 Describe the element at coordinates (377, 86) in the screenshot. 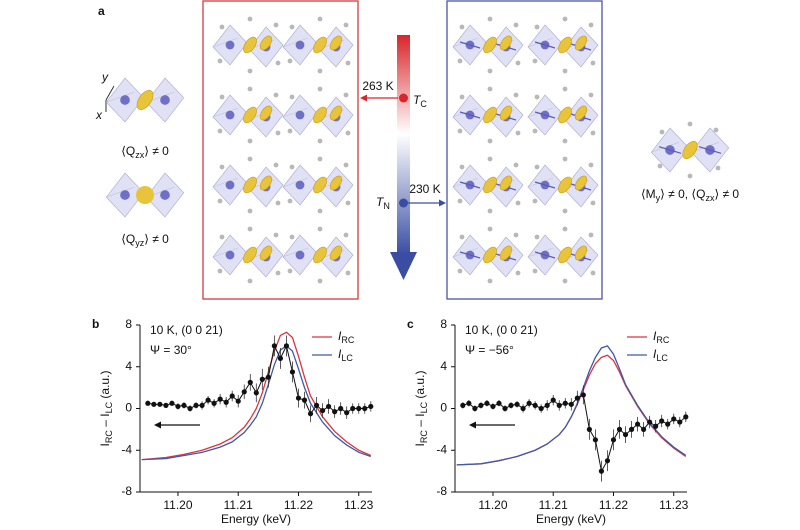

I see `tc-temp: 263 K` at that location.